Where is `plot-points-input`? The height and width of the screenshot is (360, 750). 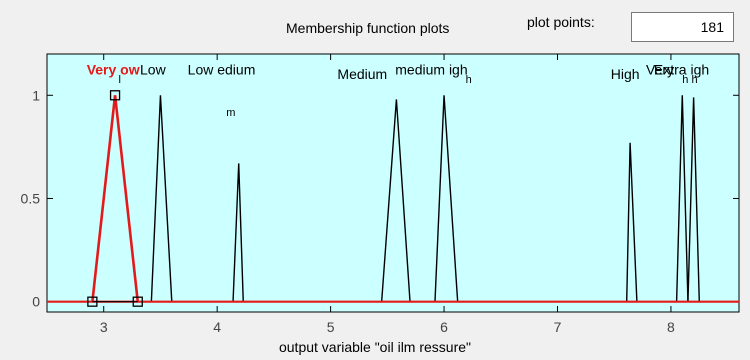 plot-points-input is located at coordinates (682, 27).